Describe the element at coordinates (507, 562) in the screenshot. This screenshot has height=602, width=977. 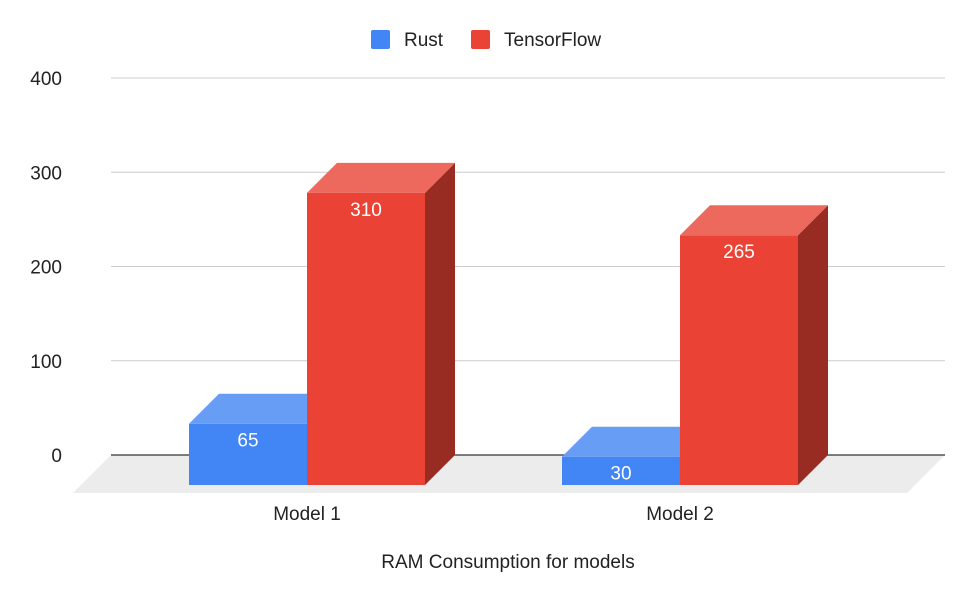
I see `x-axis-title: RAM Consumption for models` at that location.